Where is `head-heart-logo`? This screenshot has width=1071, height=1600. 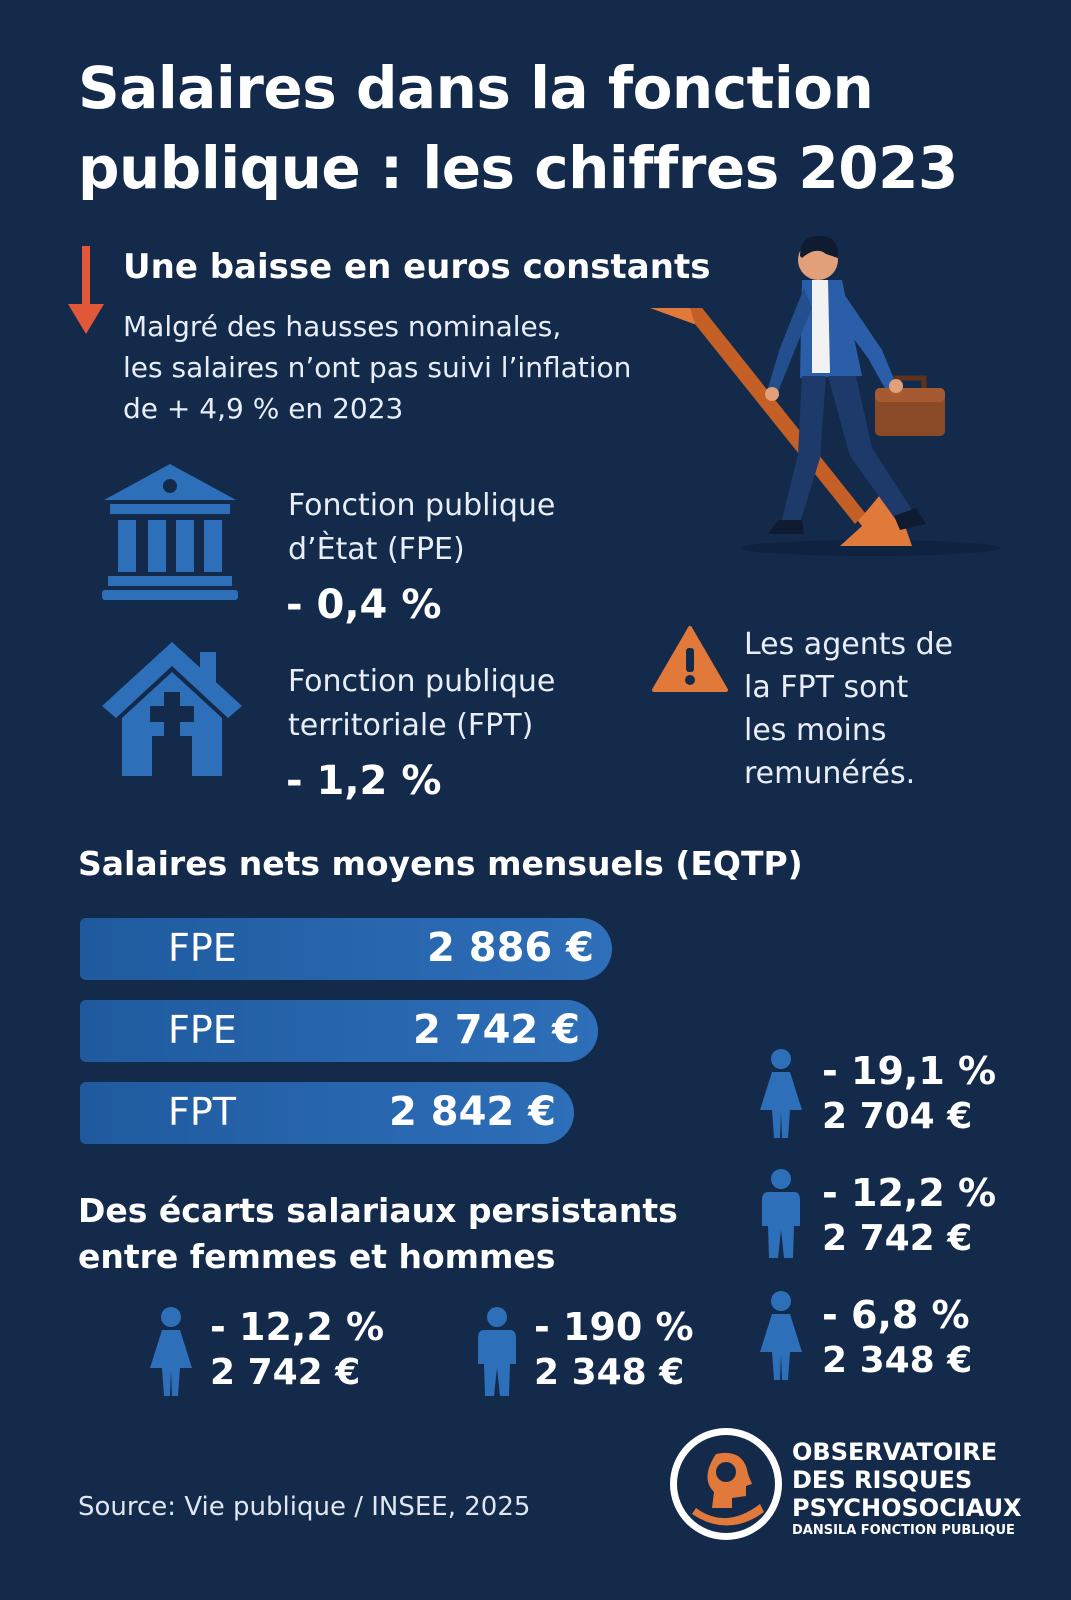 head-heart-logo is located at coordinates (726, 1484).